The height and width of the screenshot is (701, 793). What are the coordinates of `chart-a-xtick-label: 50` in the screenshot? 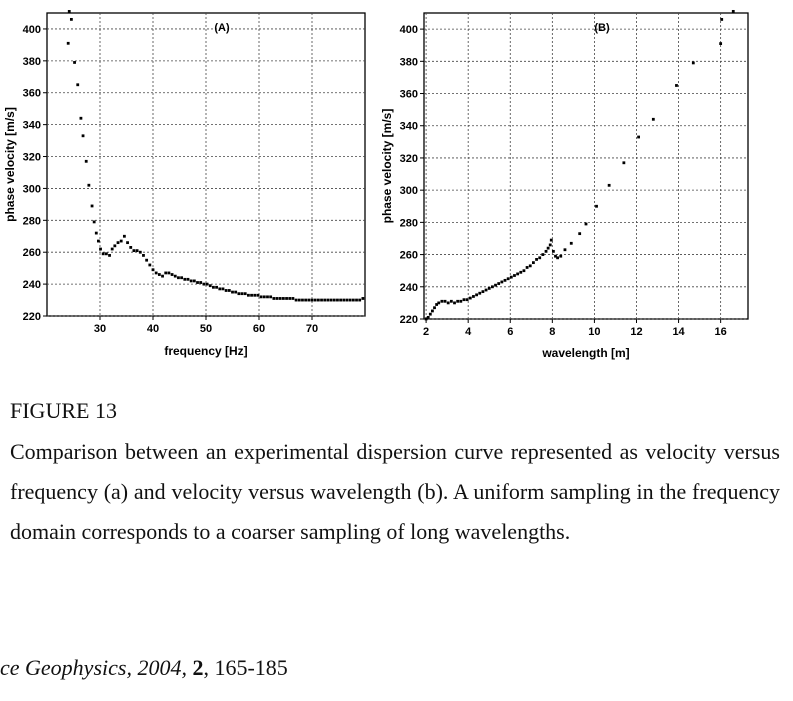 It's located at (206, 329).